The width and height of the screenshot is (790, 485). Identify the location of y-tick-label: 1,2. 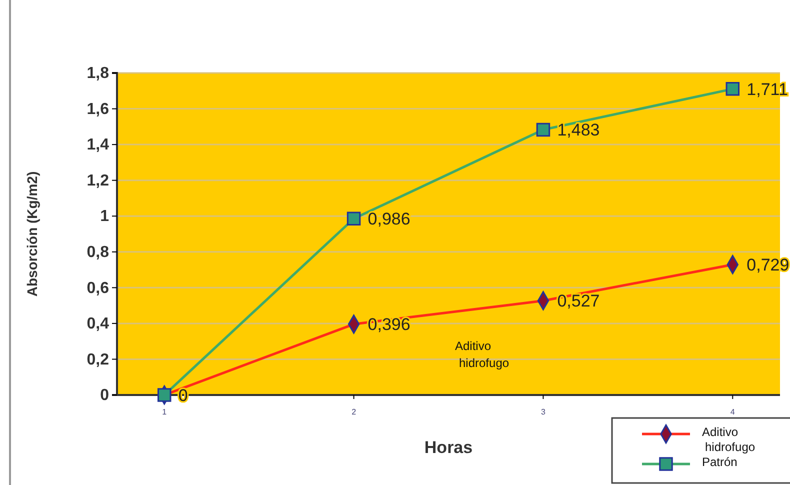
(98, 181).